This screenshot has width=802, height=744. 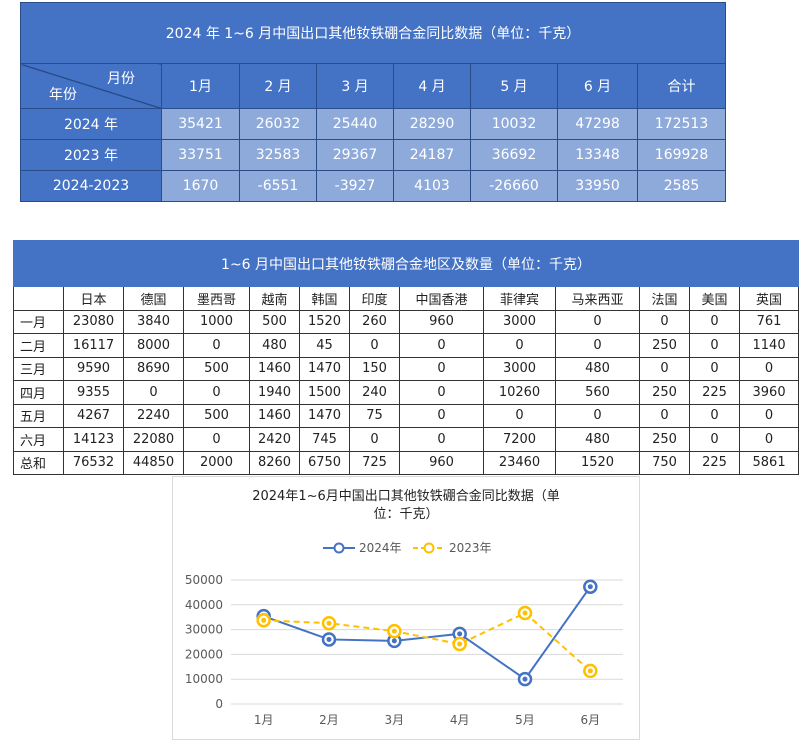 I want to click on table2-header-cell: 菲律宾, so click(x=519, y=298).